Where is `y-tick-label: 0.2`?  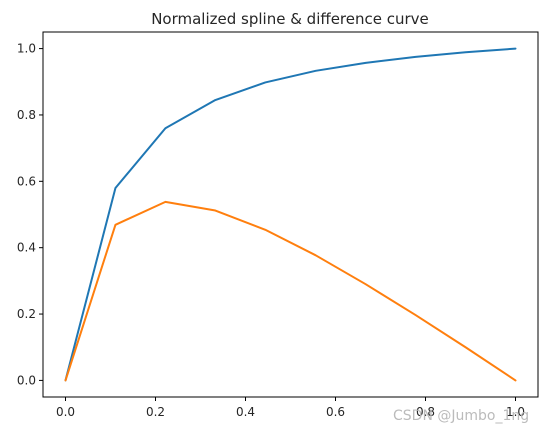
y-tick-label: 0.2 is located at coordinates (26, 314).